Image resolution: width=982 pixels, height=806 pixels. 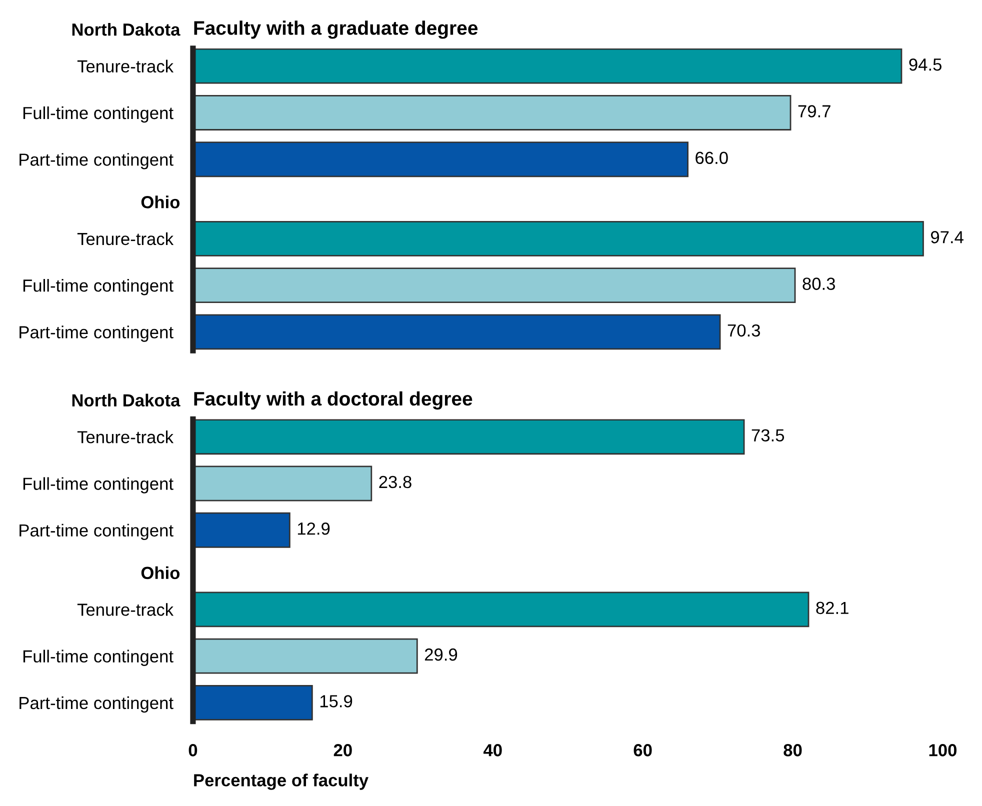 I want to click on data-label: 29.9, so click(x=441, y=654).